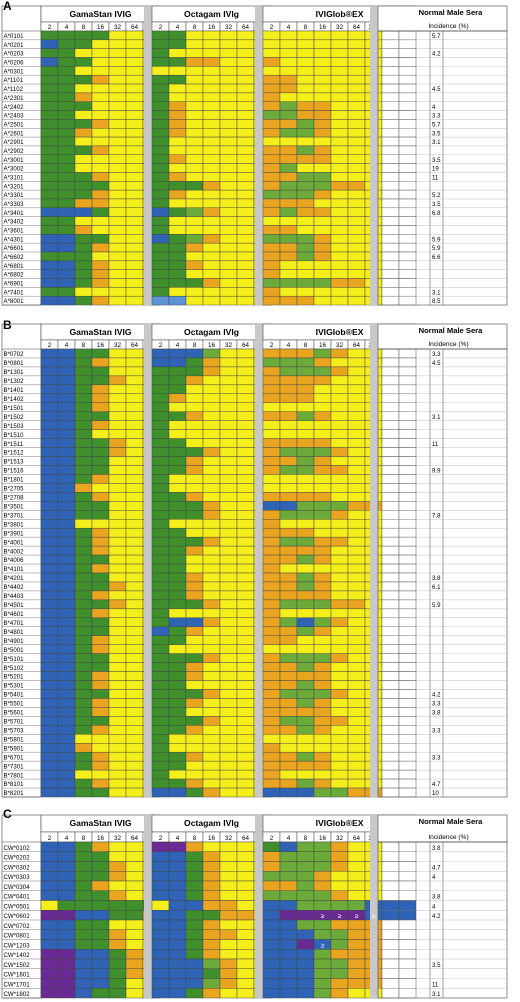  What do you see at coordinates (246, 345) in the screenshot?
I see `dilution-label: 64` at bounding box center [246, 345].